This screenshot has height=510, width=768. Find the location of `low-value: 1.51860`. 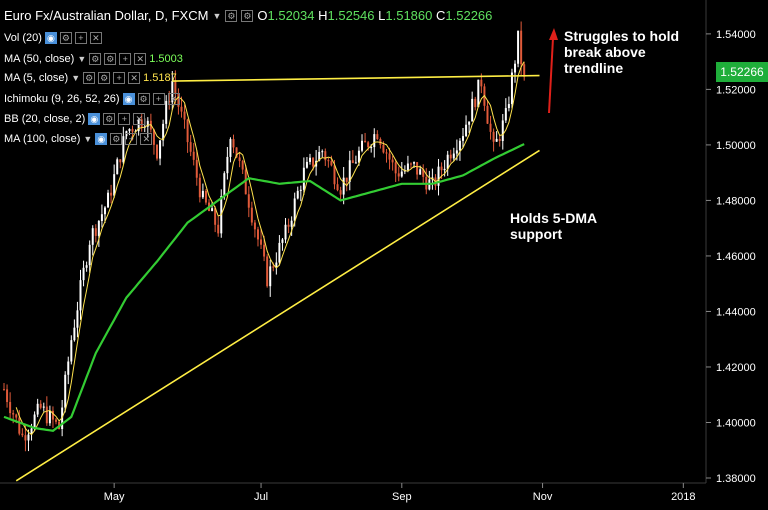

low-value: 1.51860 is located at coordinates (409, 15).